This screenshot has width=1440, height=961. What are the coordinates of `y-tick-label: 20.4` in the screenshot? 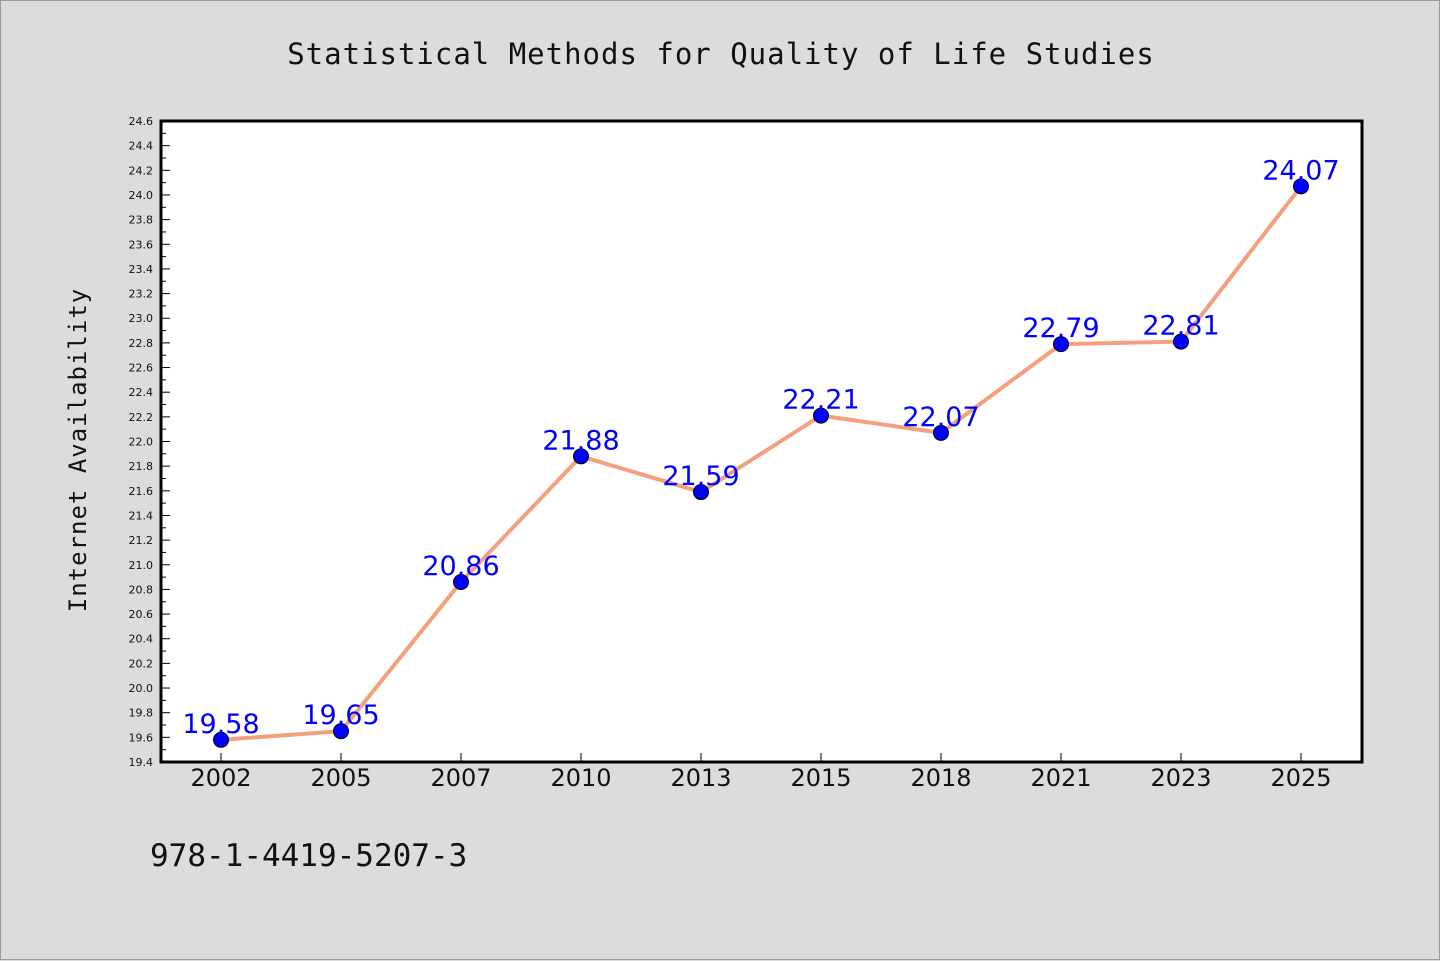 It's located at (141, 639).